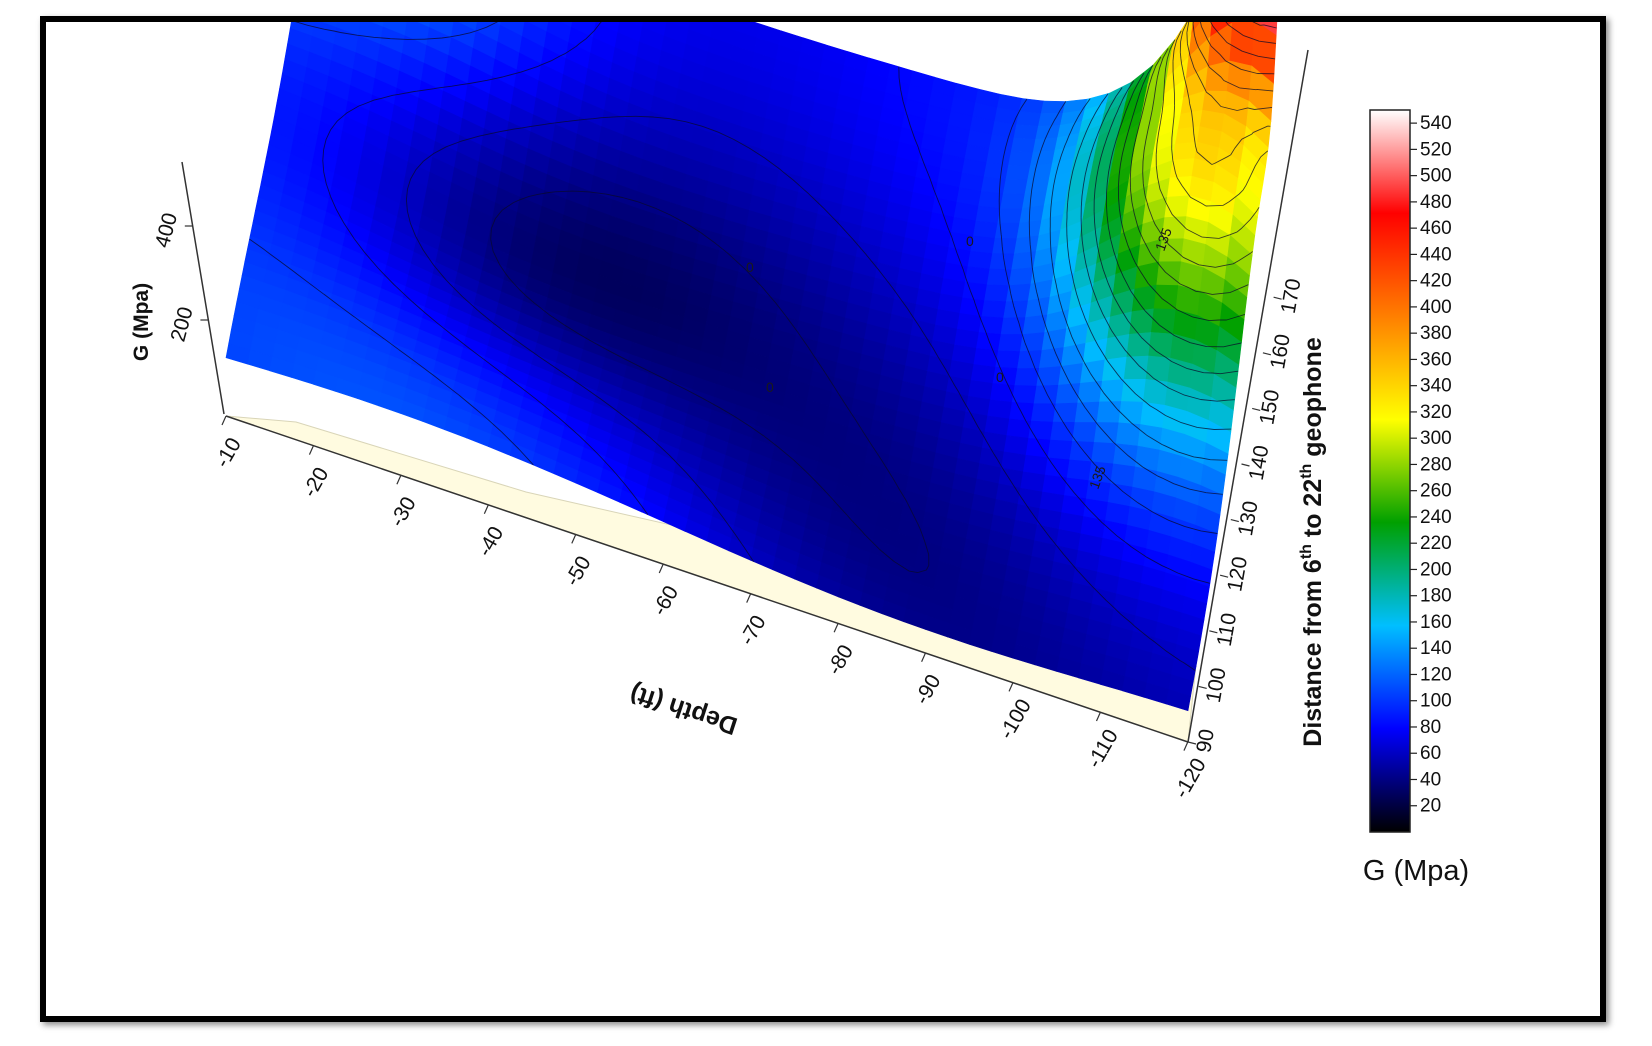 Image resolution: width=1652 pixels, height=1046 pixels. What do you see at coordinates (141, 322) in the screenshot?
I see `g-axis-title: G (Mpa)` at bounding box center [141, 322].